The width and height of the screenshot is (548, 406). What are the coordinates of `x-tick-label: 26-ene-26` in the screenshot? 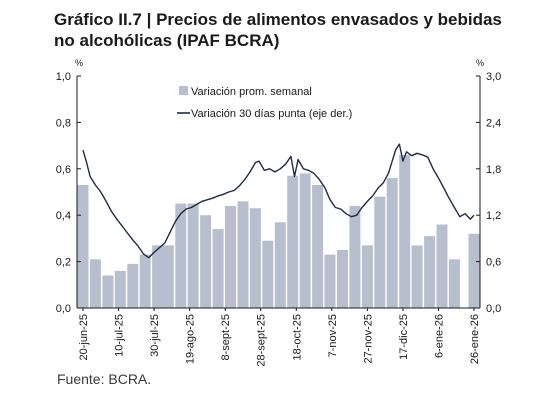 It's located at (475, 339).